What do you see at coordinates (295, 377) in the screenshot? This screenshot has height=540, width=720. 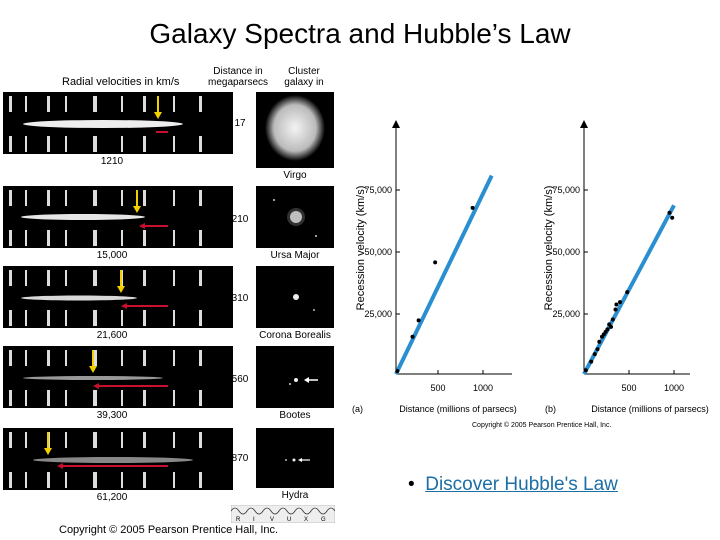 I see `galaxy-image-bootes` at bounding box center [295, 377].